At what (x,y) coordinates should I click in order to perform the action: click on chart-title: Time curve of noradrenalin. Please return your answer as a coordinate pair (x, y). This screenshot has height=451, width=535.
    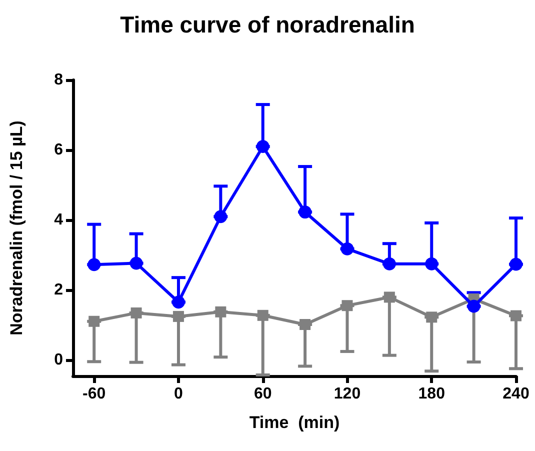
    Looking at the image, I should click on (267, 25).